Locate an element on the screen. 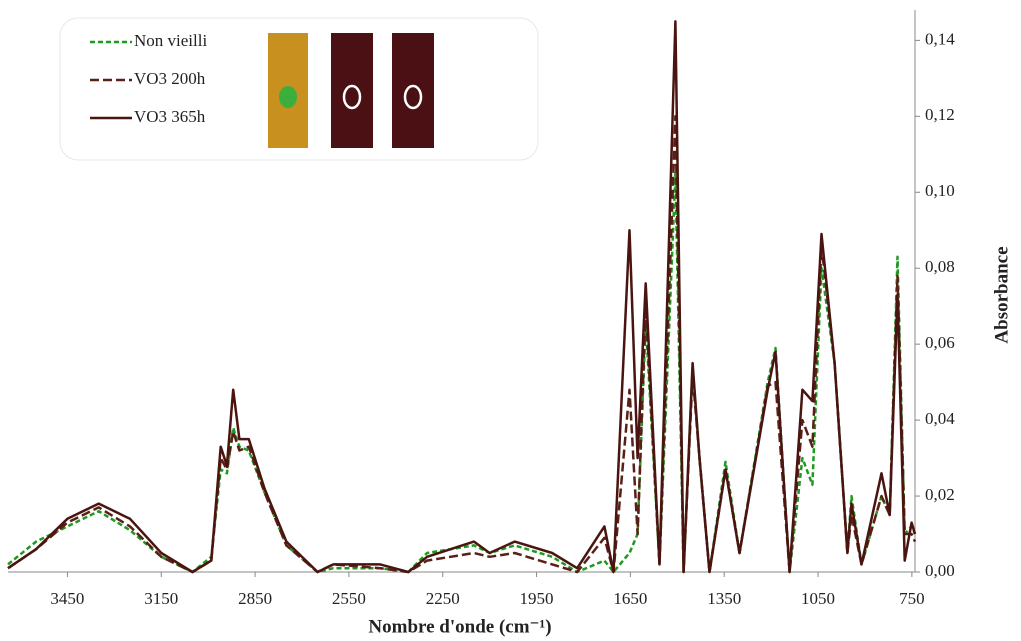 This screenshot has height=641, width=1021. x-tick-label: 3450 is located at coordinates (67, 598).